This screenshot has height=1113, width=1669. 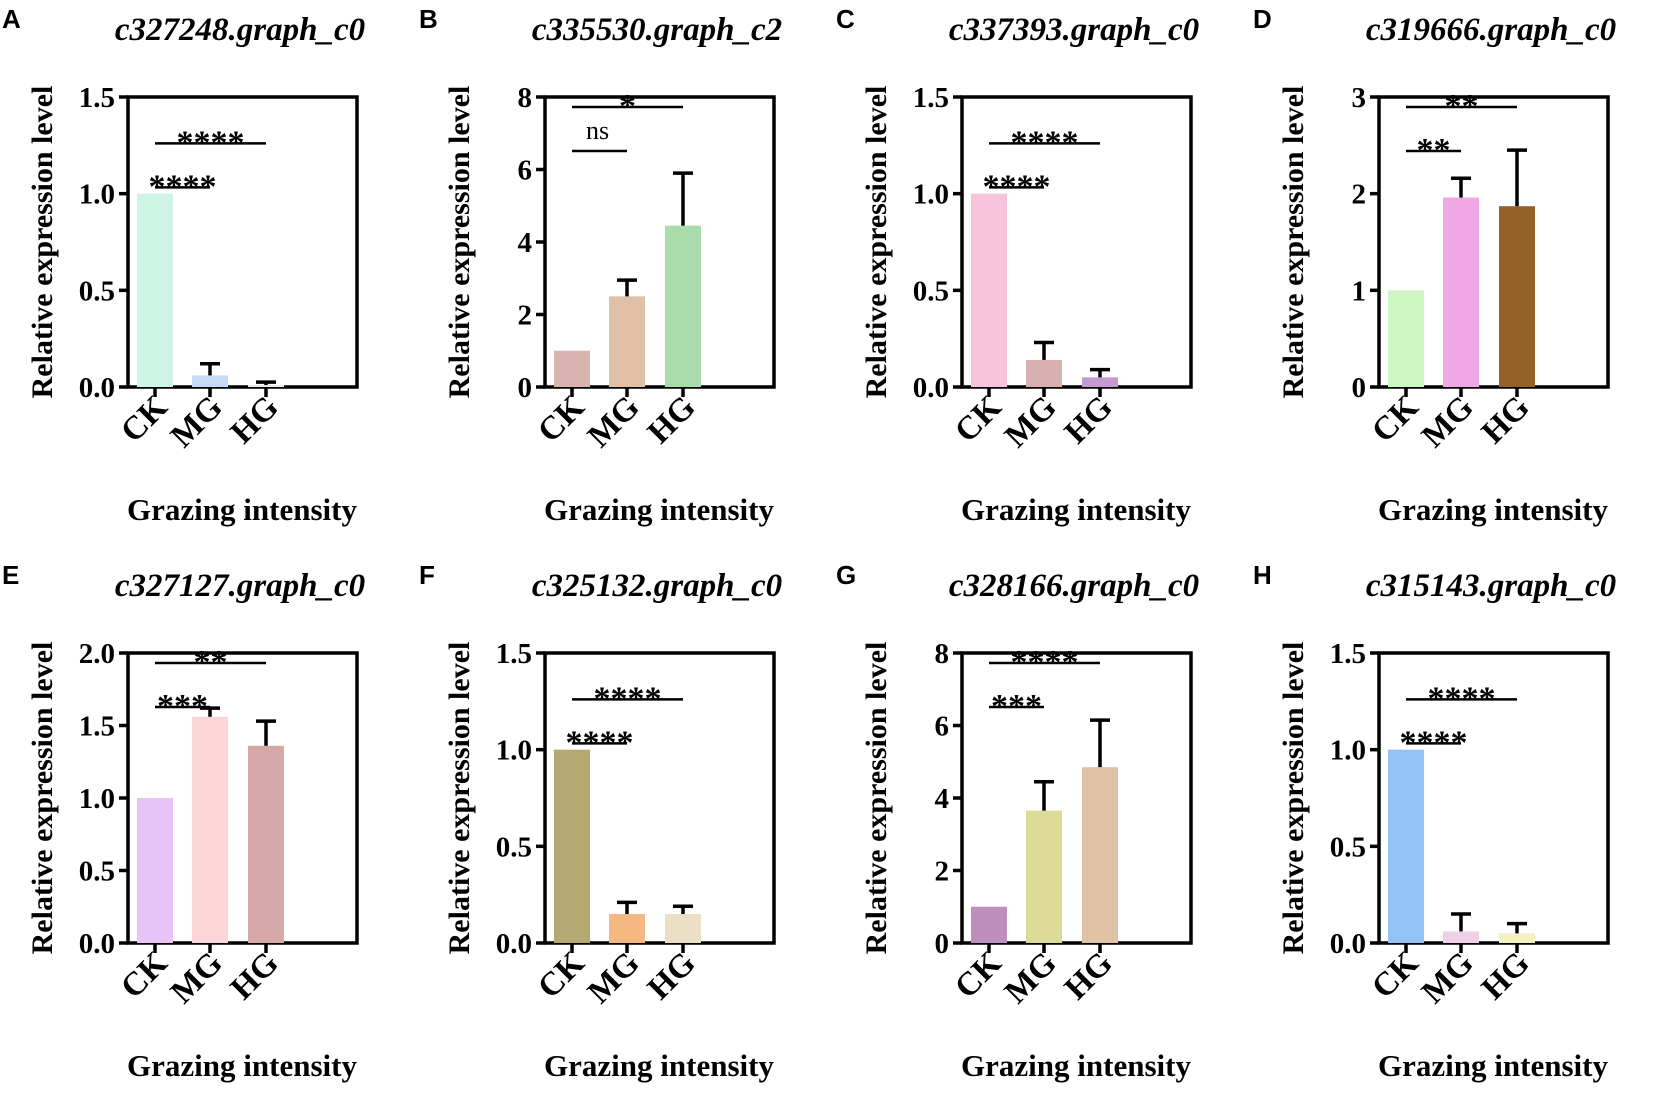 I want to click on panel-letter: A, so click(x=11, y=19).